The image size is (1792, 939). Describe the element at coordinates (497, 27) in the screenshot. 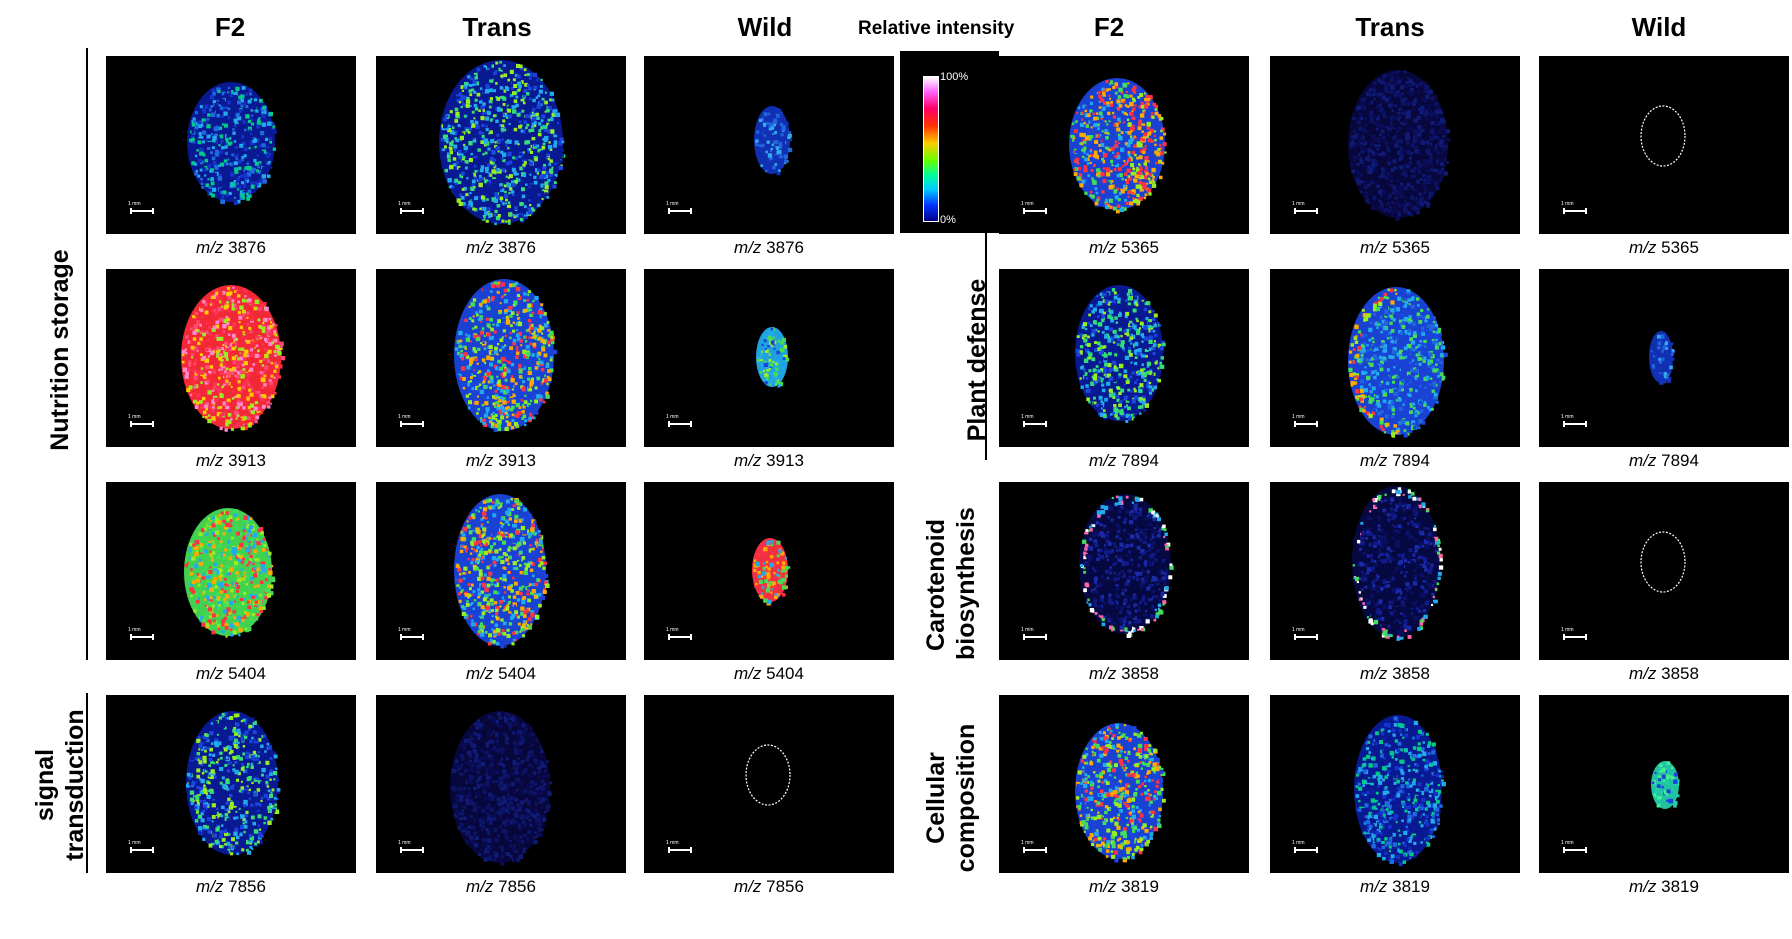

I see `header-left-trans: Trans` at that location.